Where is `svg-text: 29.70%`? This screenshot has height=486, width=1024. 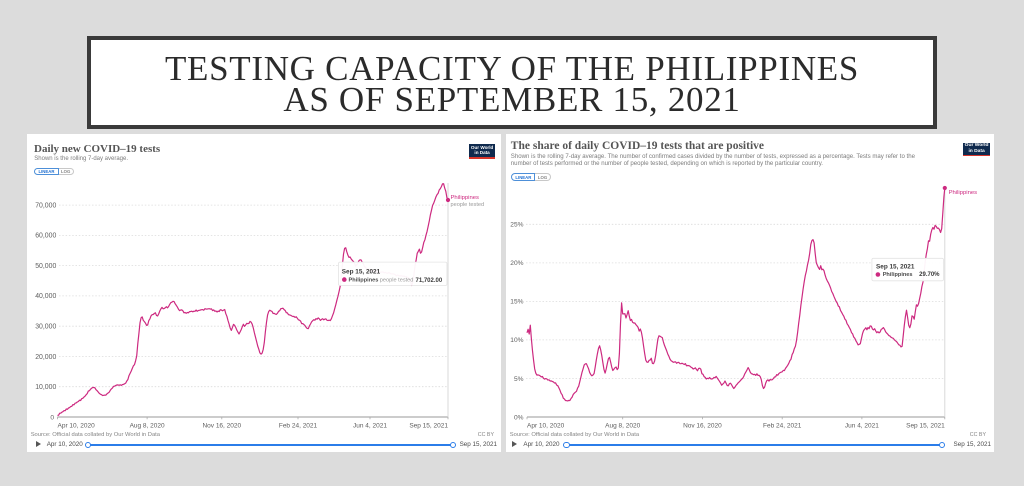 svg-text: 29.70% is located at coordinates (929, 275).